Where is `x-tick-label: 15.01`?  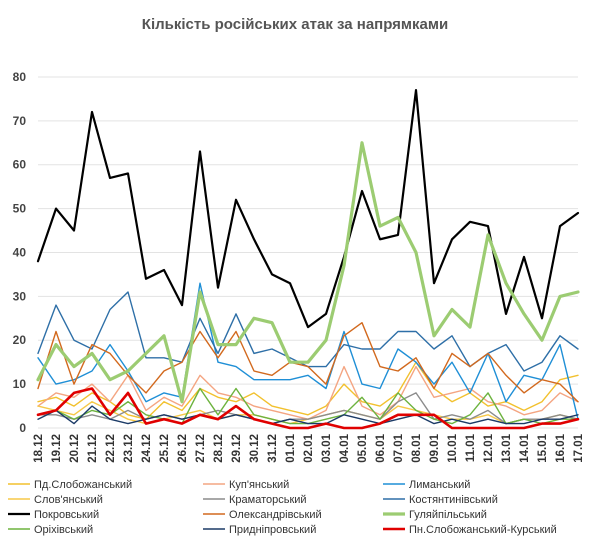 x-tick-label: 15.01 is located at coordinates (543, 447).